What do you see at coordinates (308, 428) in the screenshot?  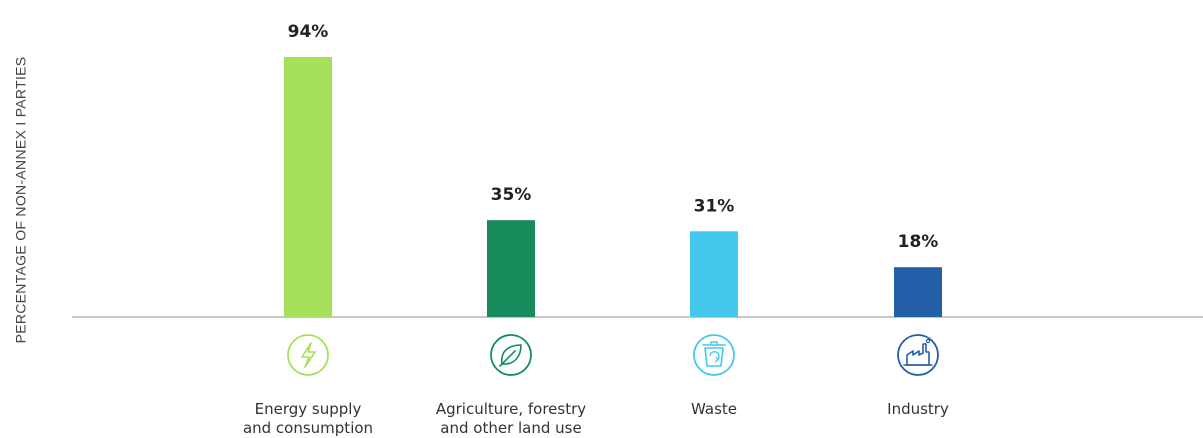 I see `category-label: and consumption` at bounding box center [308, 428].